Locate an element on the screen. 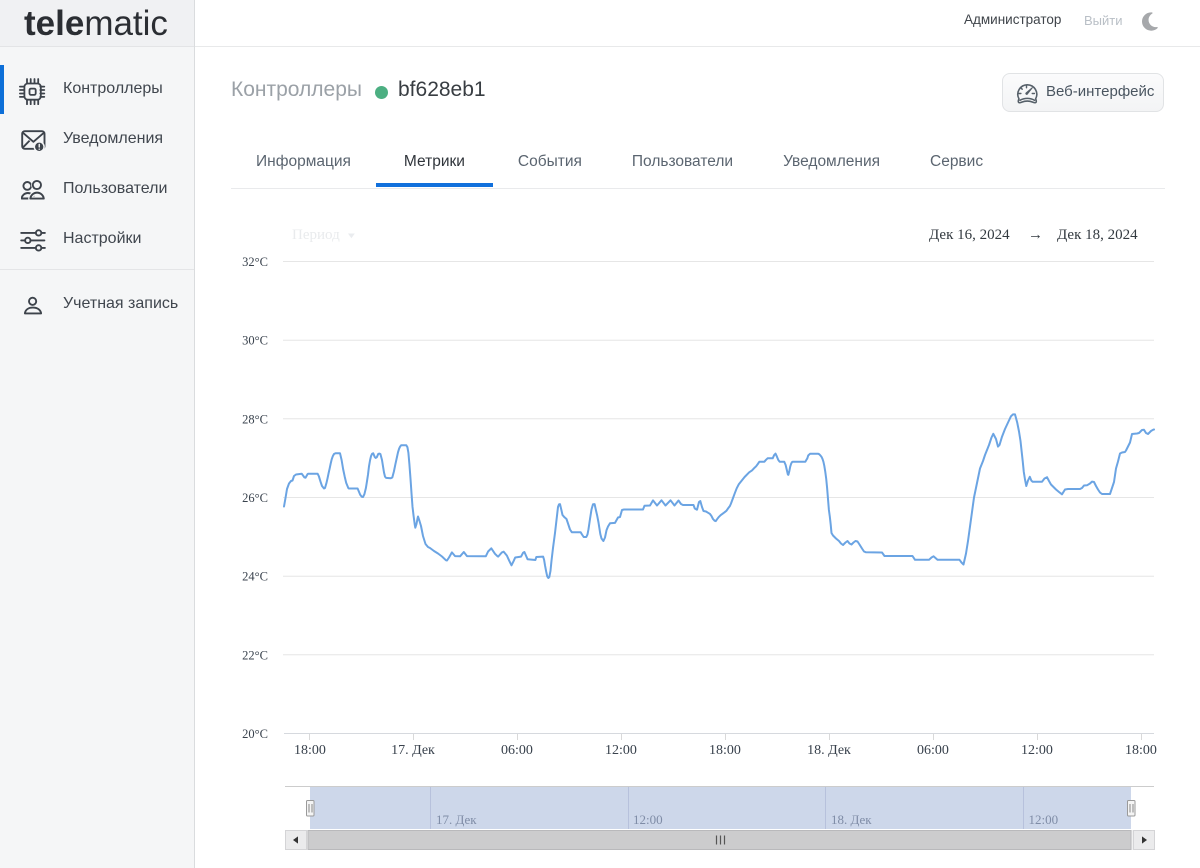 The width and height of the screenshot is (1200, 868). svg-text: 32°C is located at coordinates (255, 262).